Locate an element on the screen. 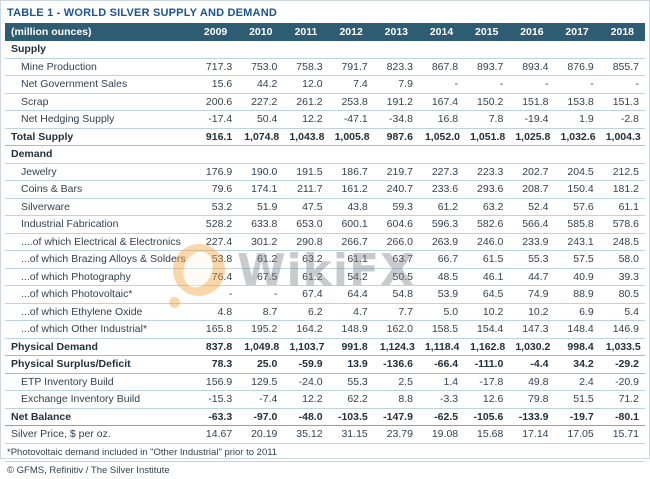 Image resolution: width=650 pixels, height=479 pixels. value-cell: 916.1 is located at coordinates (216, 137).